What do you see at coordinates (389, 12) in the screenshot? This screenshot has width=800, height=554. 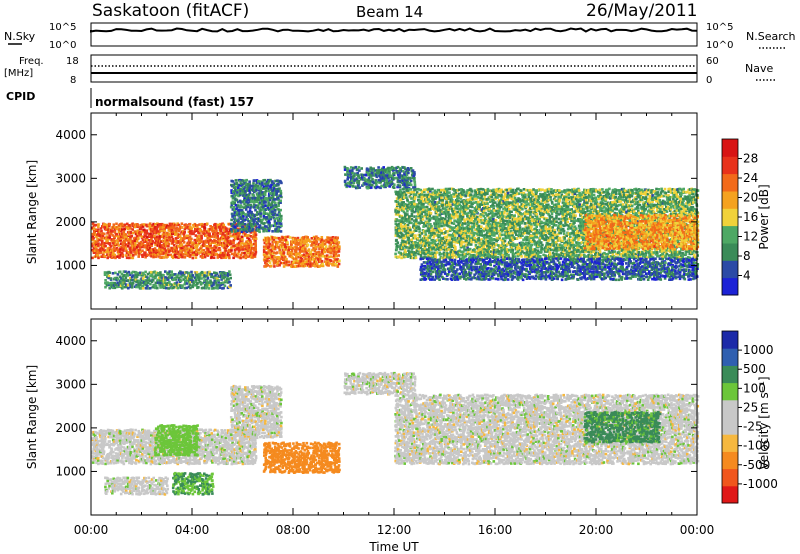 I see `beam-label: Beam 14` at bounding box center [389, 12].